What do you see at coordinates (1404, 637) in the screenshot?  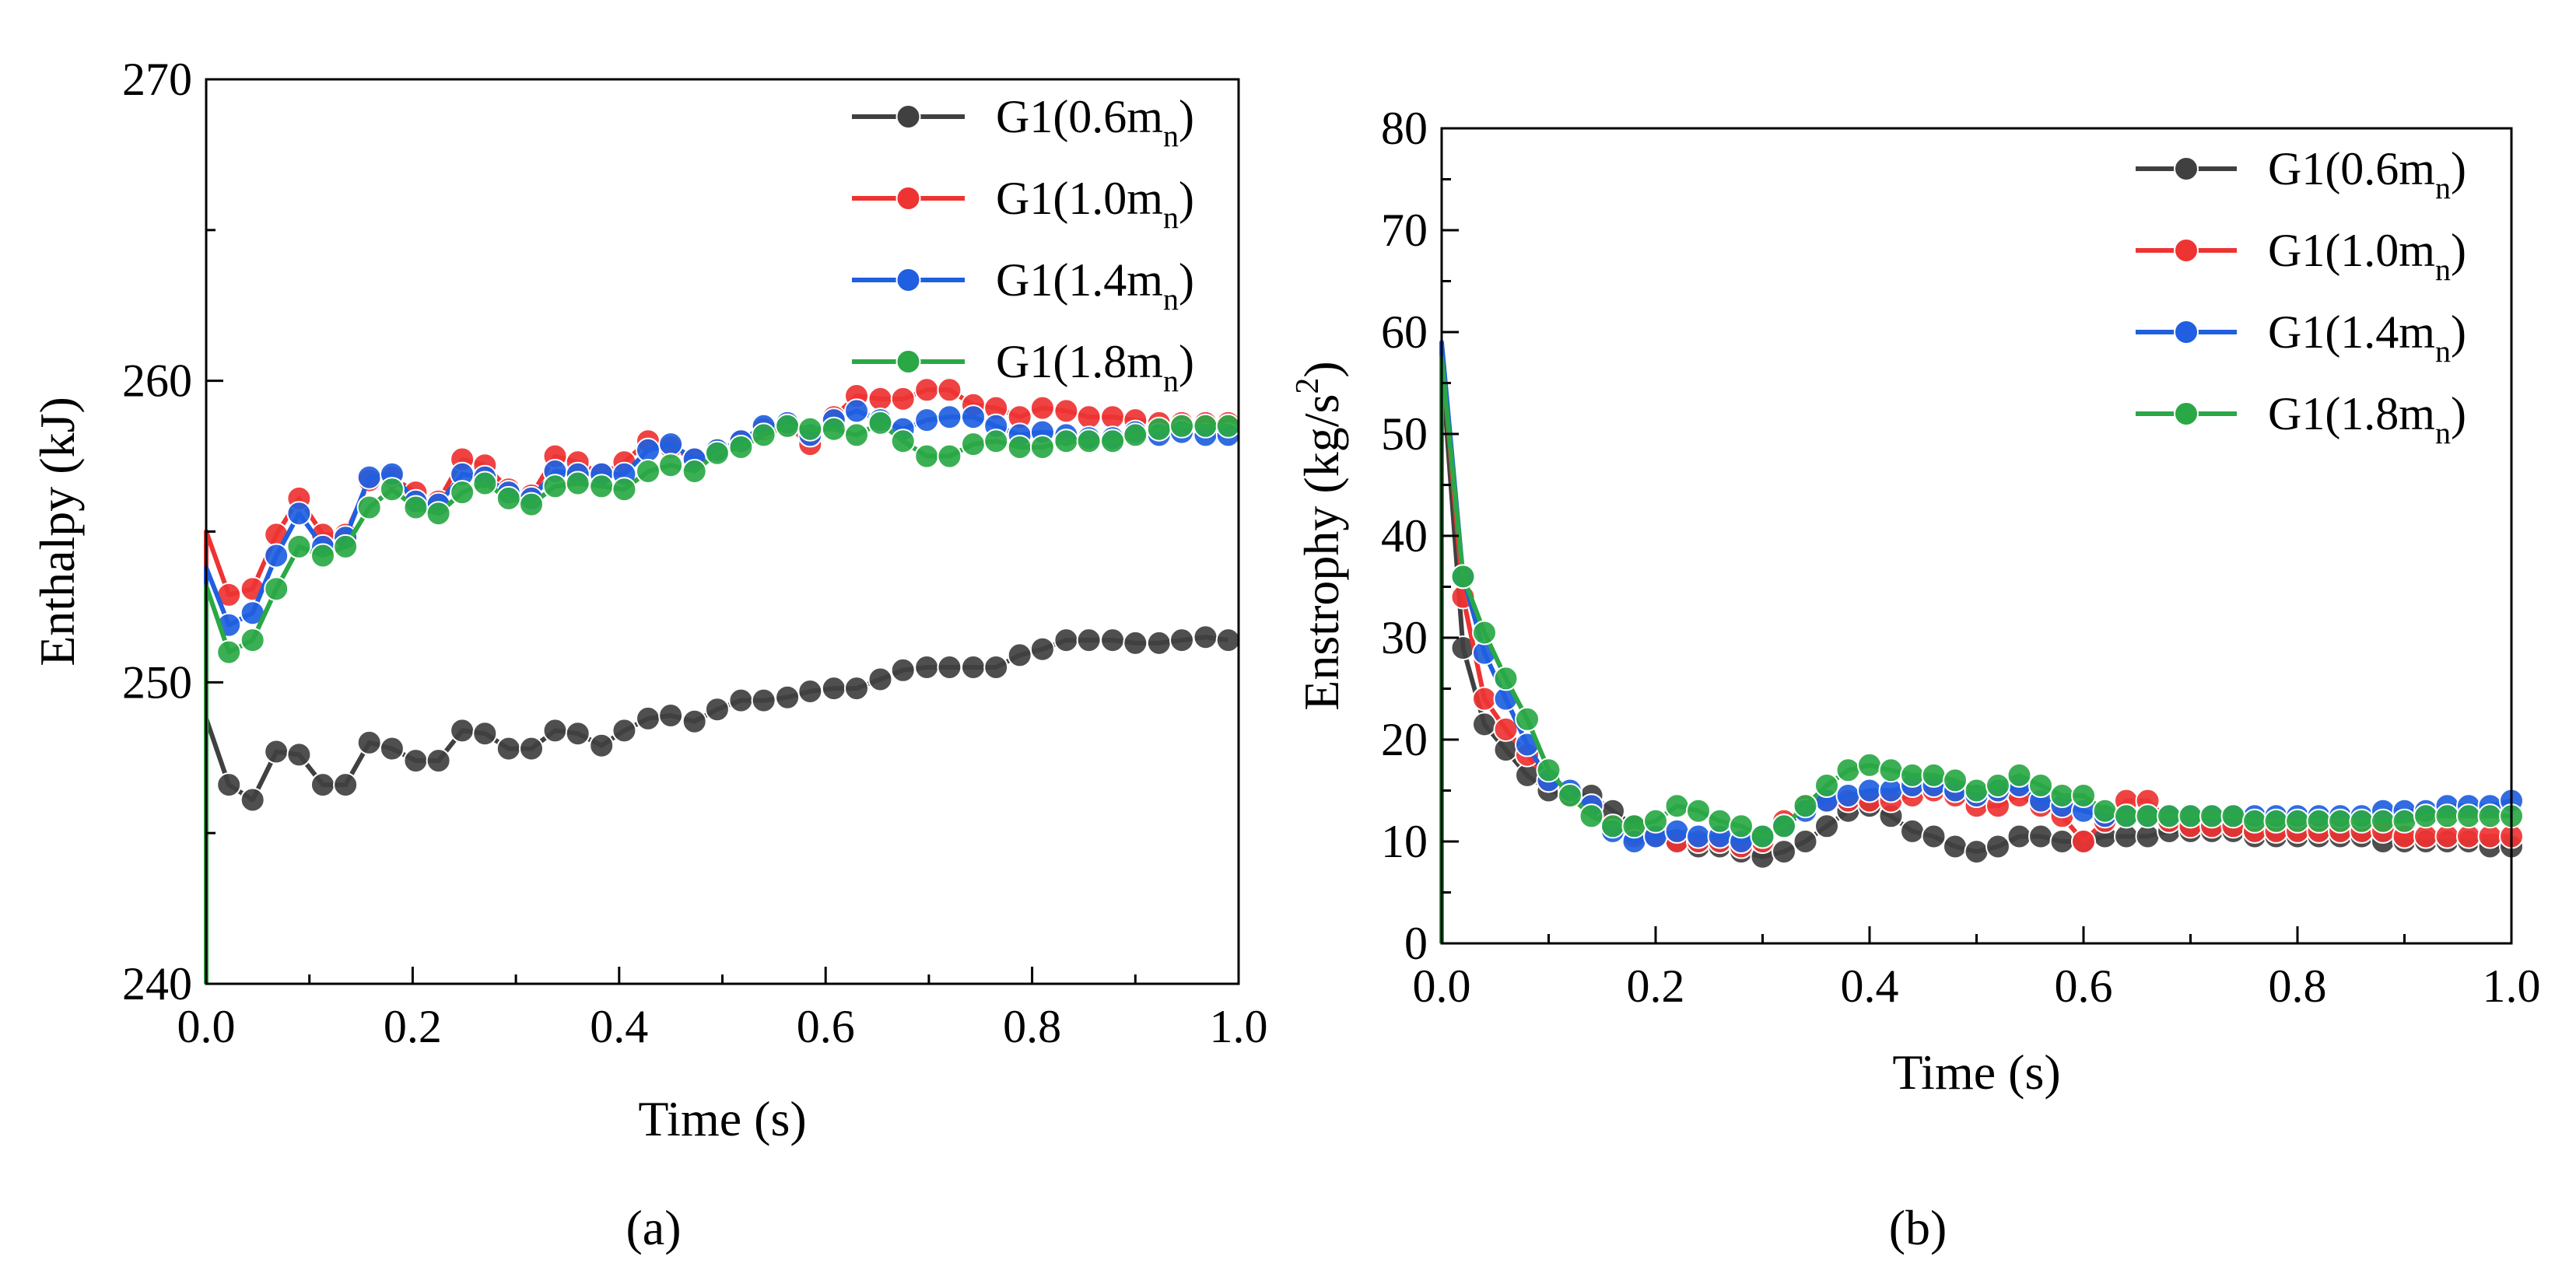 I see `y-tick-label-b-3: 30` at bounding box center [1404, 637].